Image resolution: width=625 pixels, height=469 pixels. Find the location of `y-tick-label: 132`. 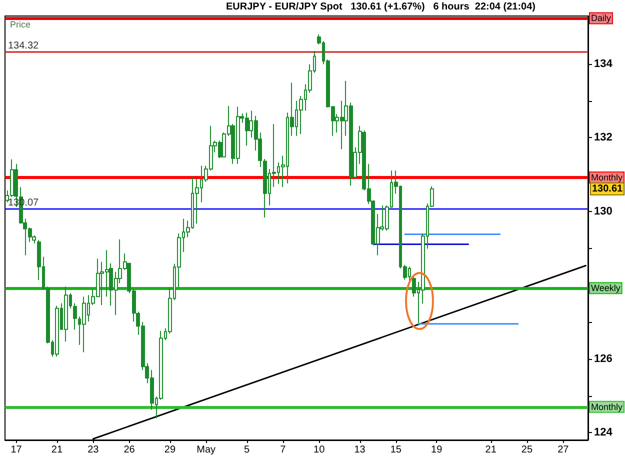

y-tick-label: 132 is located at coordinates (603, 138).